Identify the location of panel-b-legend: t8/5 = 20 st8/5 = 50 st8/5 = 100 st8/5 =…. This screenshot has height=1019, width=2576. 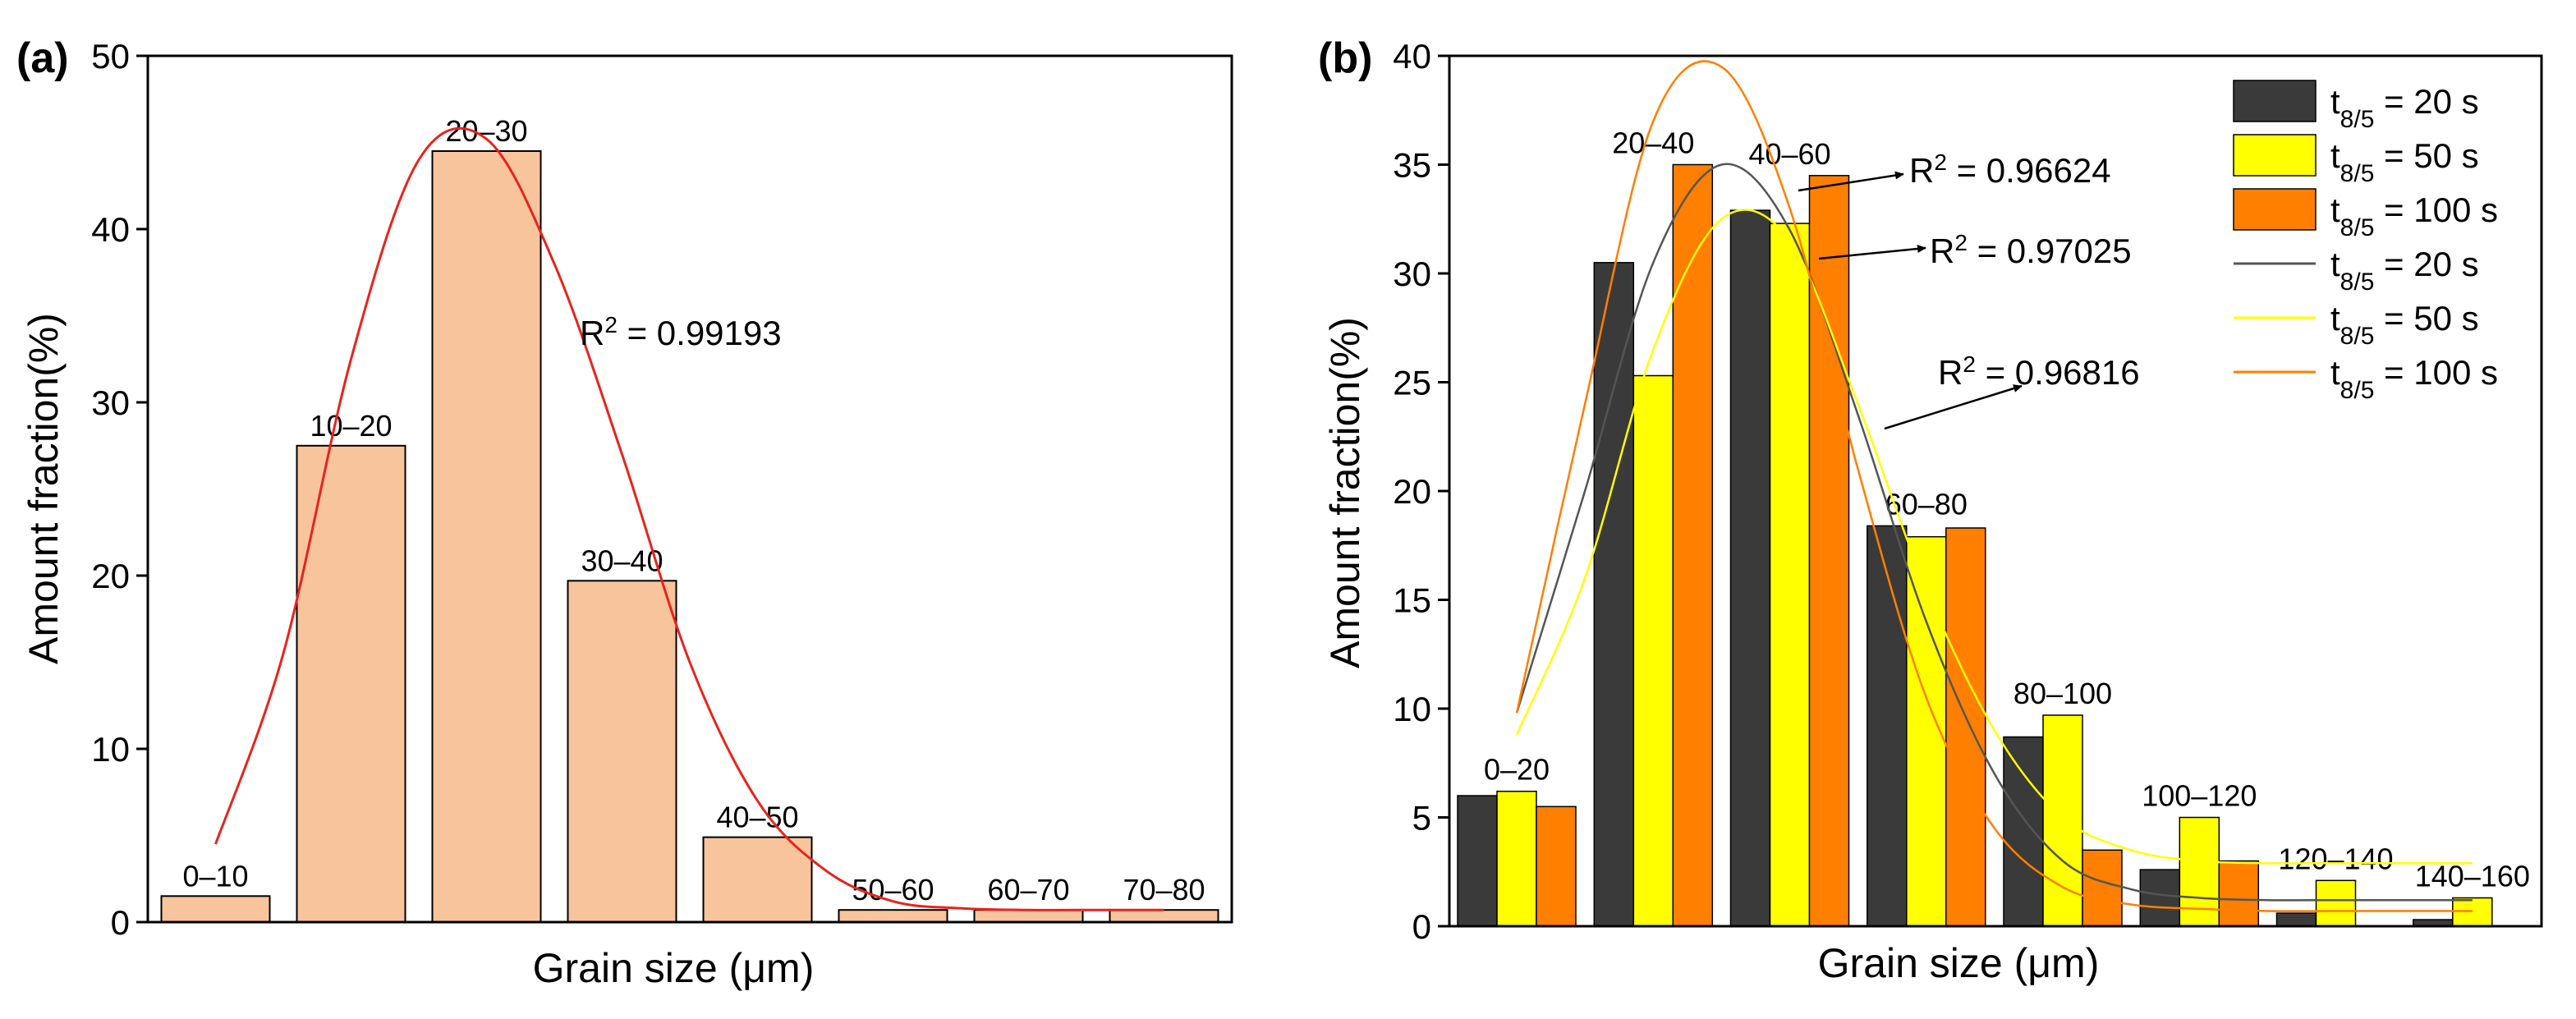
(2365, 242).